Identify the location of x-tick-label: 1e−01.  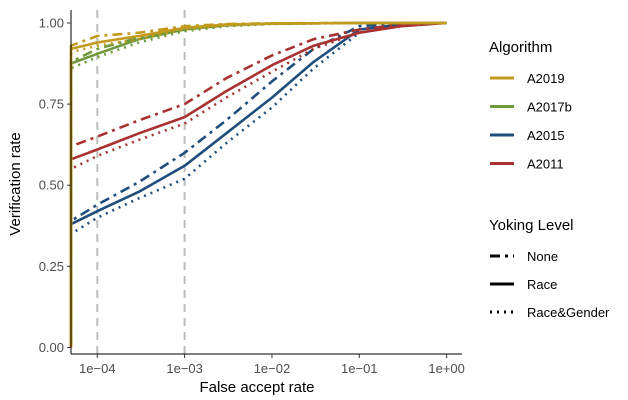
(359, 368).